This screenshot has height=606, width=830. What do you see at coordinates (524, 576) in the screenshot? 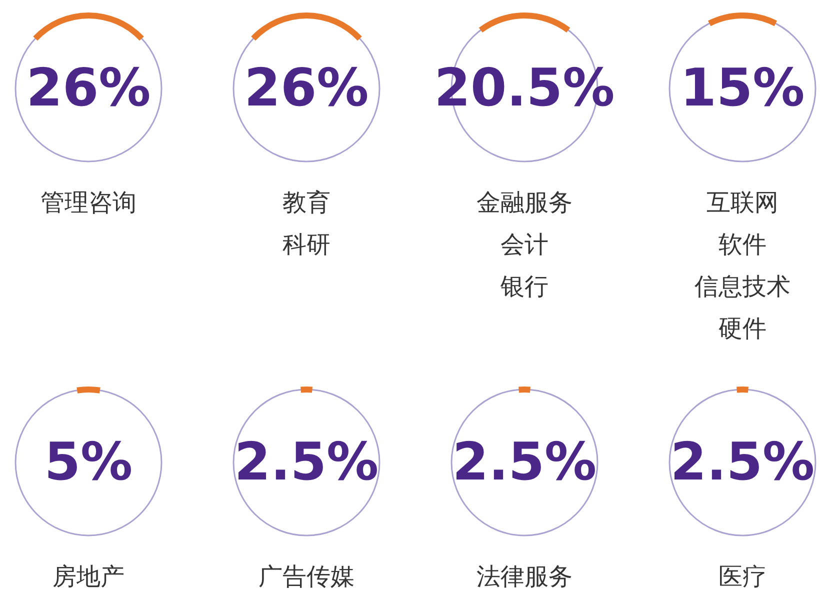
I see `category-label: 法律服务` at bounding box center [524, 576].